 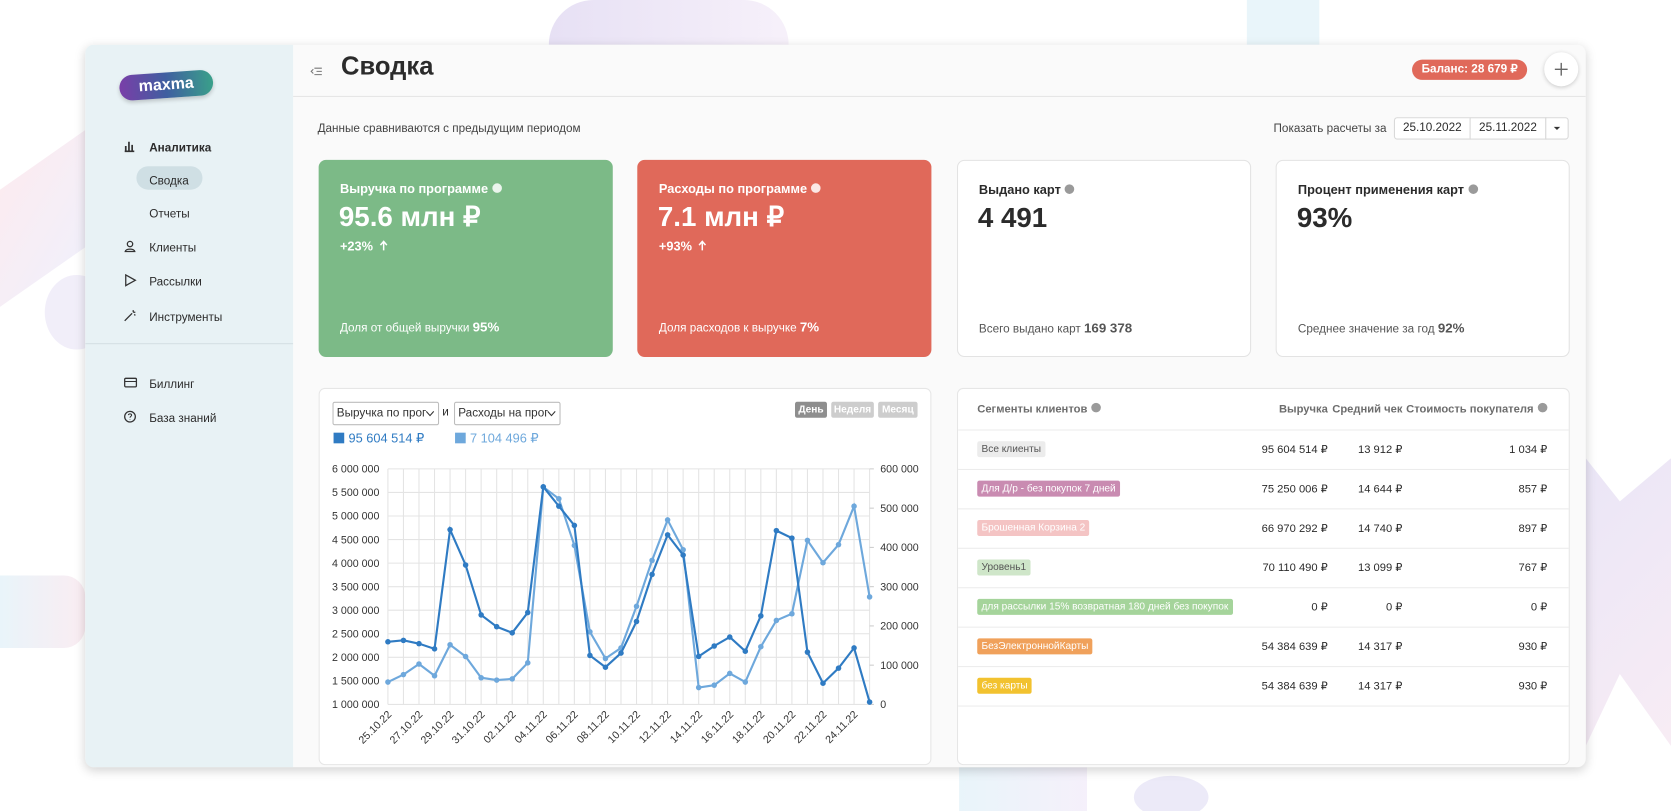 I want to click on card-footer-value: 92%, so click(x=1451, y=328).